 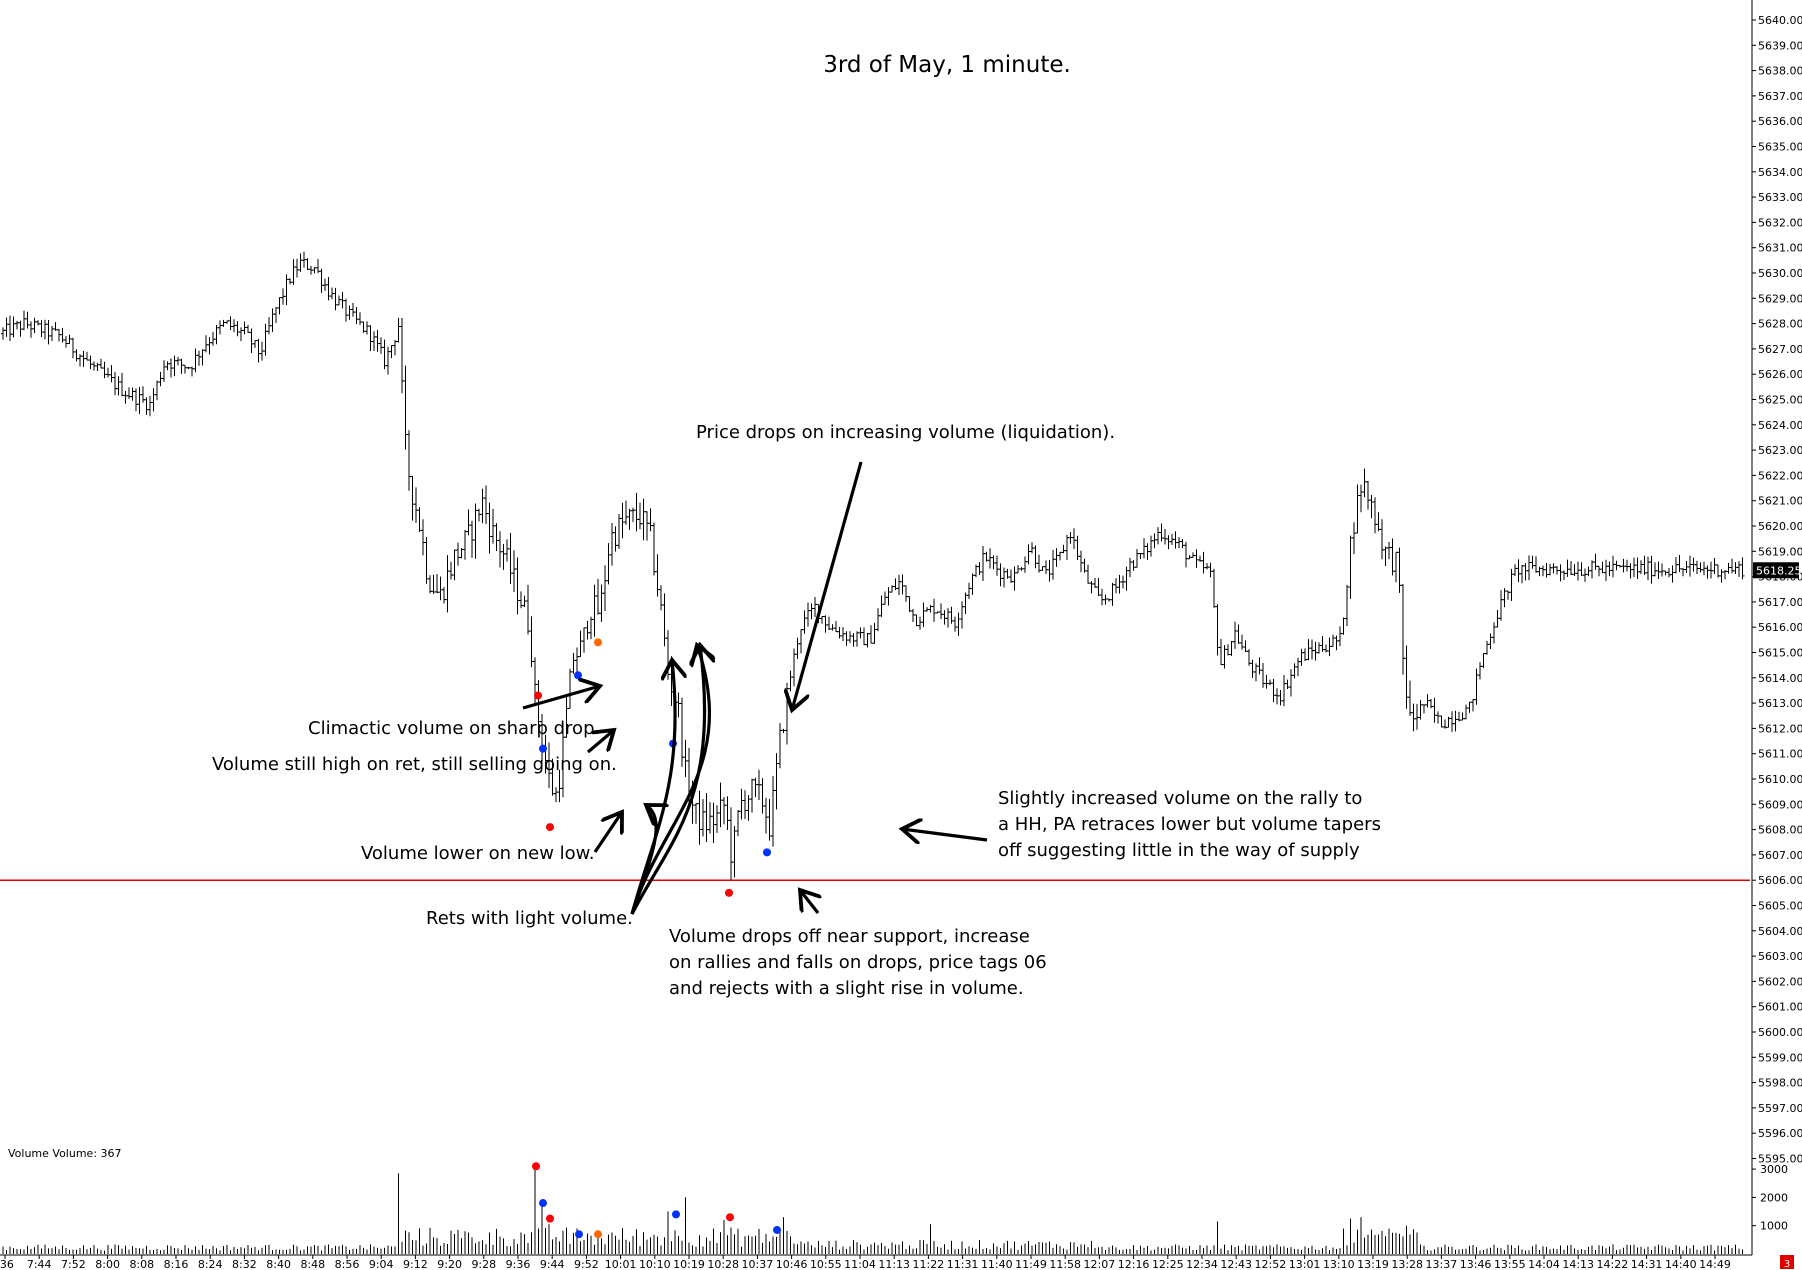 What do you see at coordinates (1476, 1264) in the screenshot?
I see `x-axis-tick-label: 13:46` at bounding box center [1476, 1264].